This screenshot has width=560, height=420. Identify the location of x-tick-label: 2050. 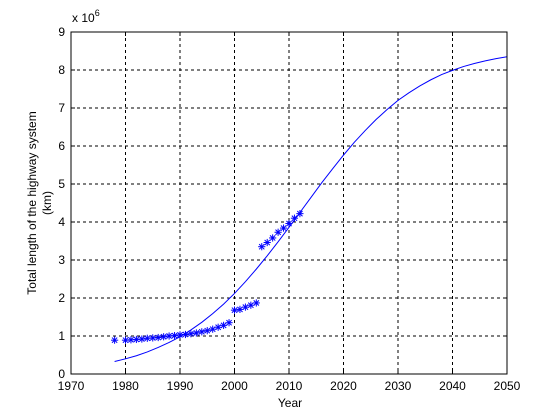
(507, 386).